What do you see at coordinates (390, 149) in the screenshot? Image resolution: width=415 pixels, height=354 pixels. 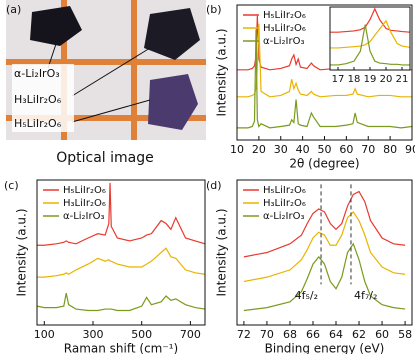 I see `x-tick-label: 80` at bounding box center [390, 149].